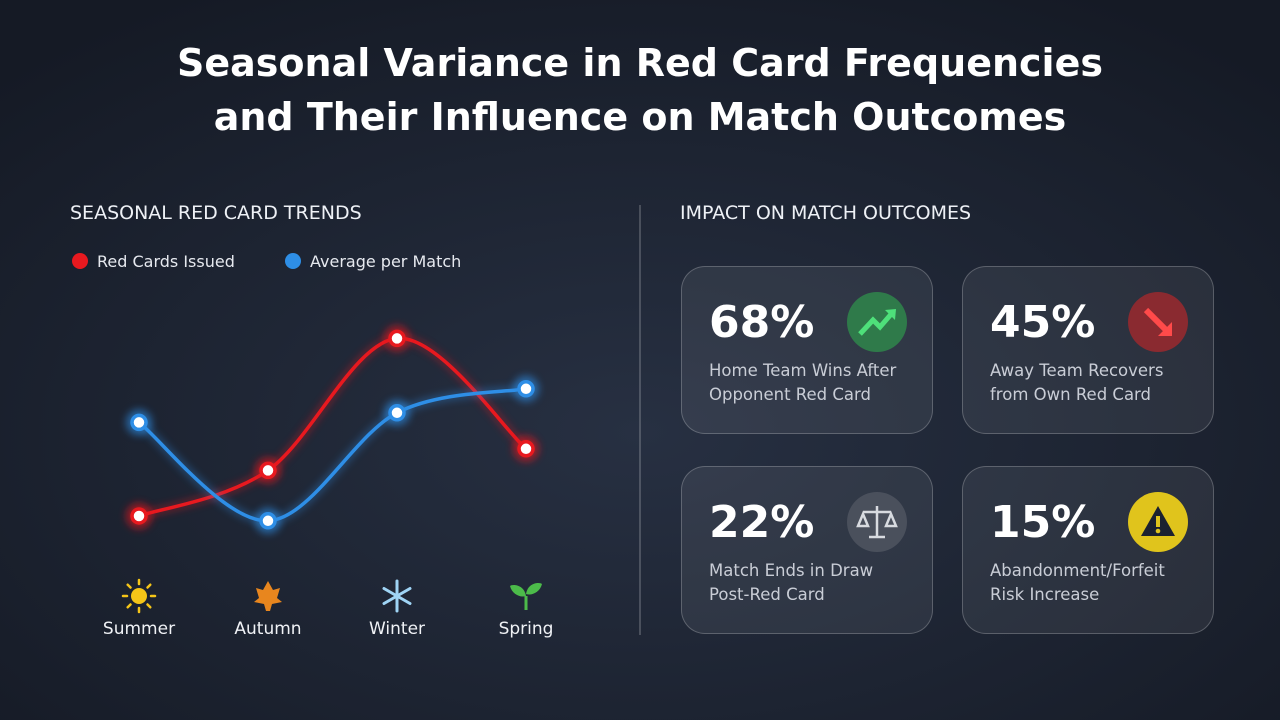 This screenshot has width=1280, height=720. Describe the element at coordinates (1088, 550) in the screenshot. I see `stat-card: 15% Abandonment/Forfeit Risk Increase` at that location.